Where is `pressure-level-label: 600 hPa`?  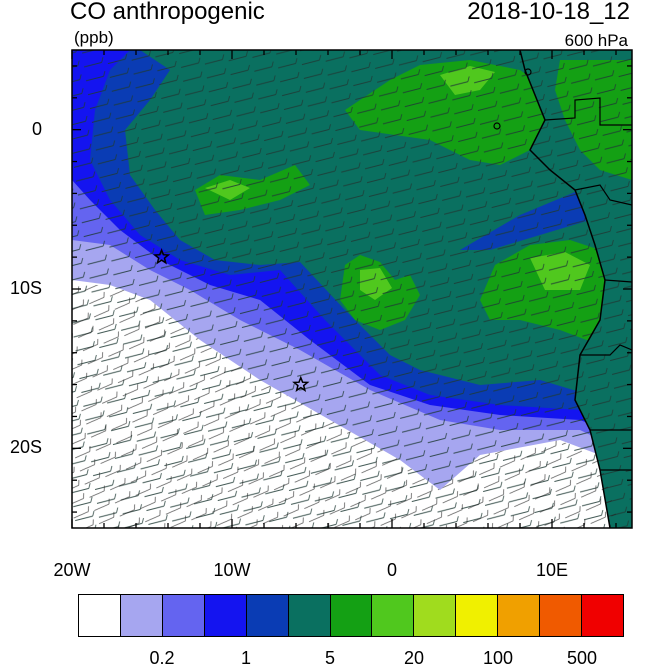
pressure-level-label: 600 hPa is located at coordinates (596, 40).